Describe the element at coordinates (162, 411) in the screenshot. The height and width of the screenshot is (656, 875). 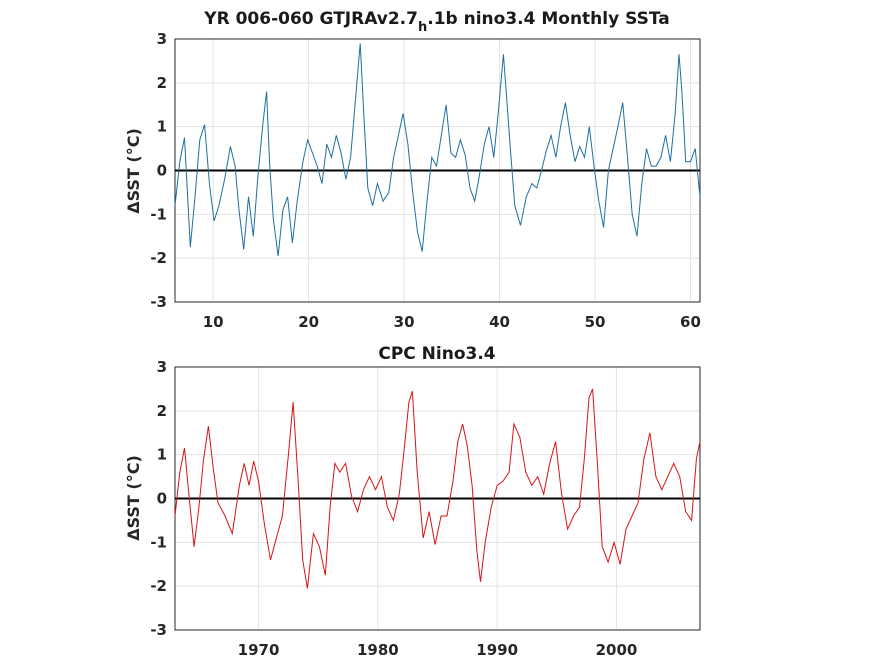
I see `bottom-y-tick-label: 2` at that location.